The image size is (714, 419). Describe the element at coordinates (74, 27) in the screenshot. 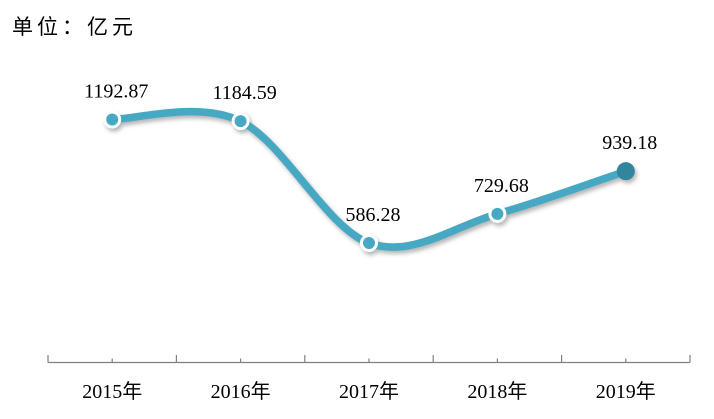

I see `unit-label: 单位：亿元` at that location.